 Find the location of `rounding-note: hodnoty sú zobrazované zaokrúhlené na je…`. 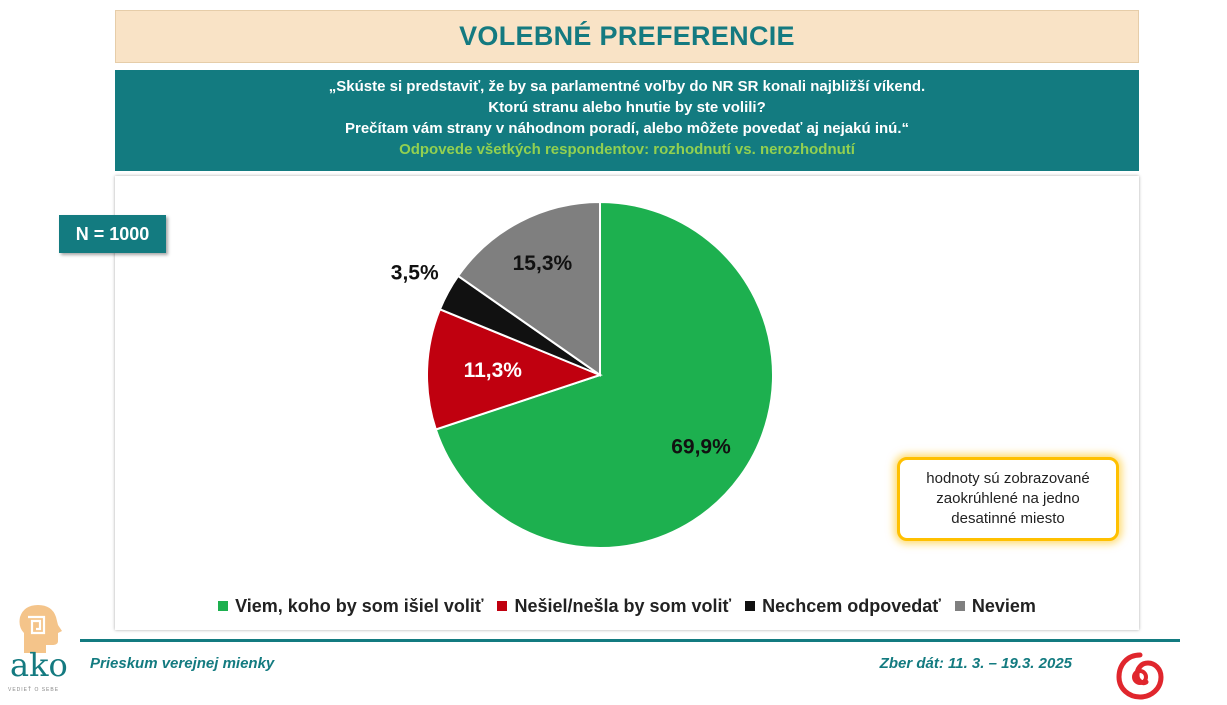

rounding-note: hodnoty sú zobrazované zaokrúhlené na je… is located at coordinates (1008, 499).